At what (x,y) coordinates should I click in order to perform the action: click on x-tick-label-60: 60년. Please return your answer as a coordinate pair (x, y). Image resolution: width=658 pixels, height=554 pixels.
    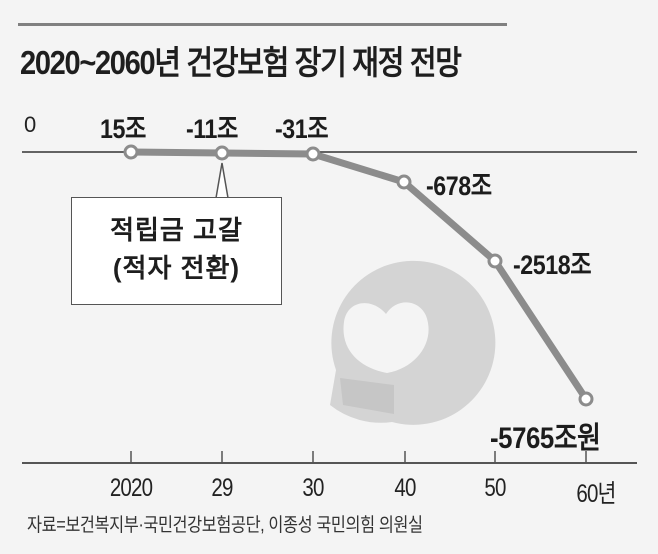
    Looking at the image, I should click on (596, 494).